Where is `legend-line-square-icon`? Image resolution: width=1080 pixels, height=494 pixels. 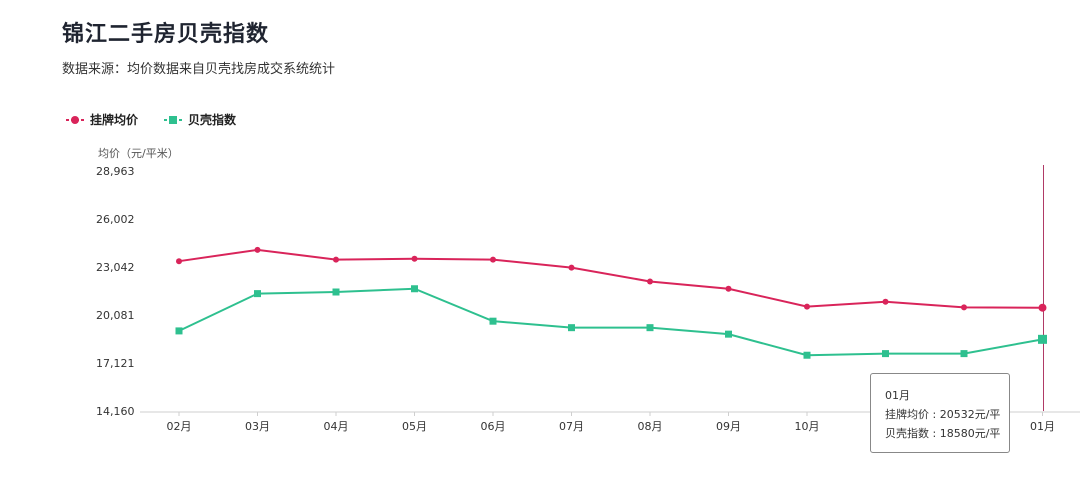
legend-line-square-icon is located at coordinates (173, 119).